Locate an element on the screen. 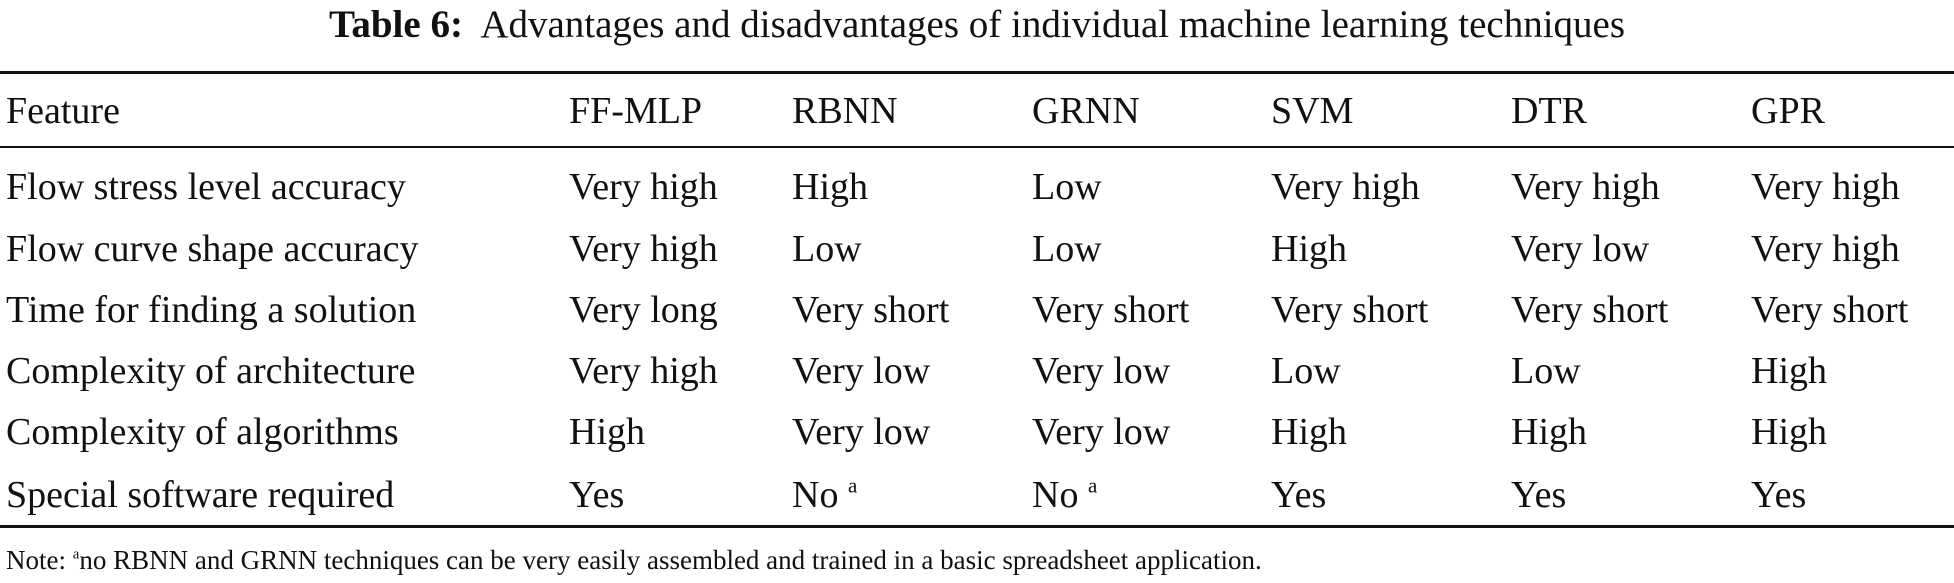 This screenshot has width=1954, height=583. top-rule is located at coordinates (977, 72).